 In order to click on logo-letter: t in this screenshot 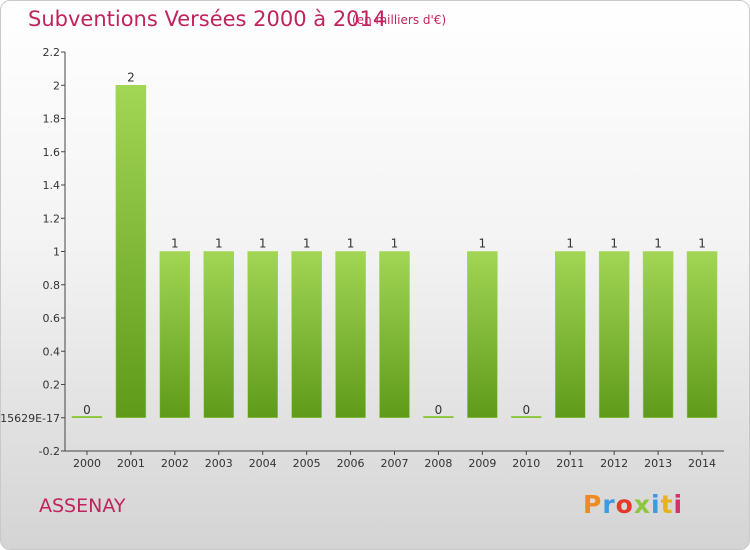, I will do `click(667, 504)`.